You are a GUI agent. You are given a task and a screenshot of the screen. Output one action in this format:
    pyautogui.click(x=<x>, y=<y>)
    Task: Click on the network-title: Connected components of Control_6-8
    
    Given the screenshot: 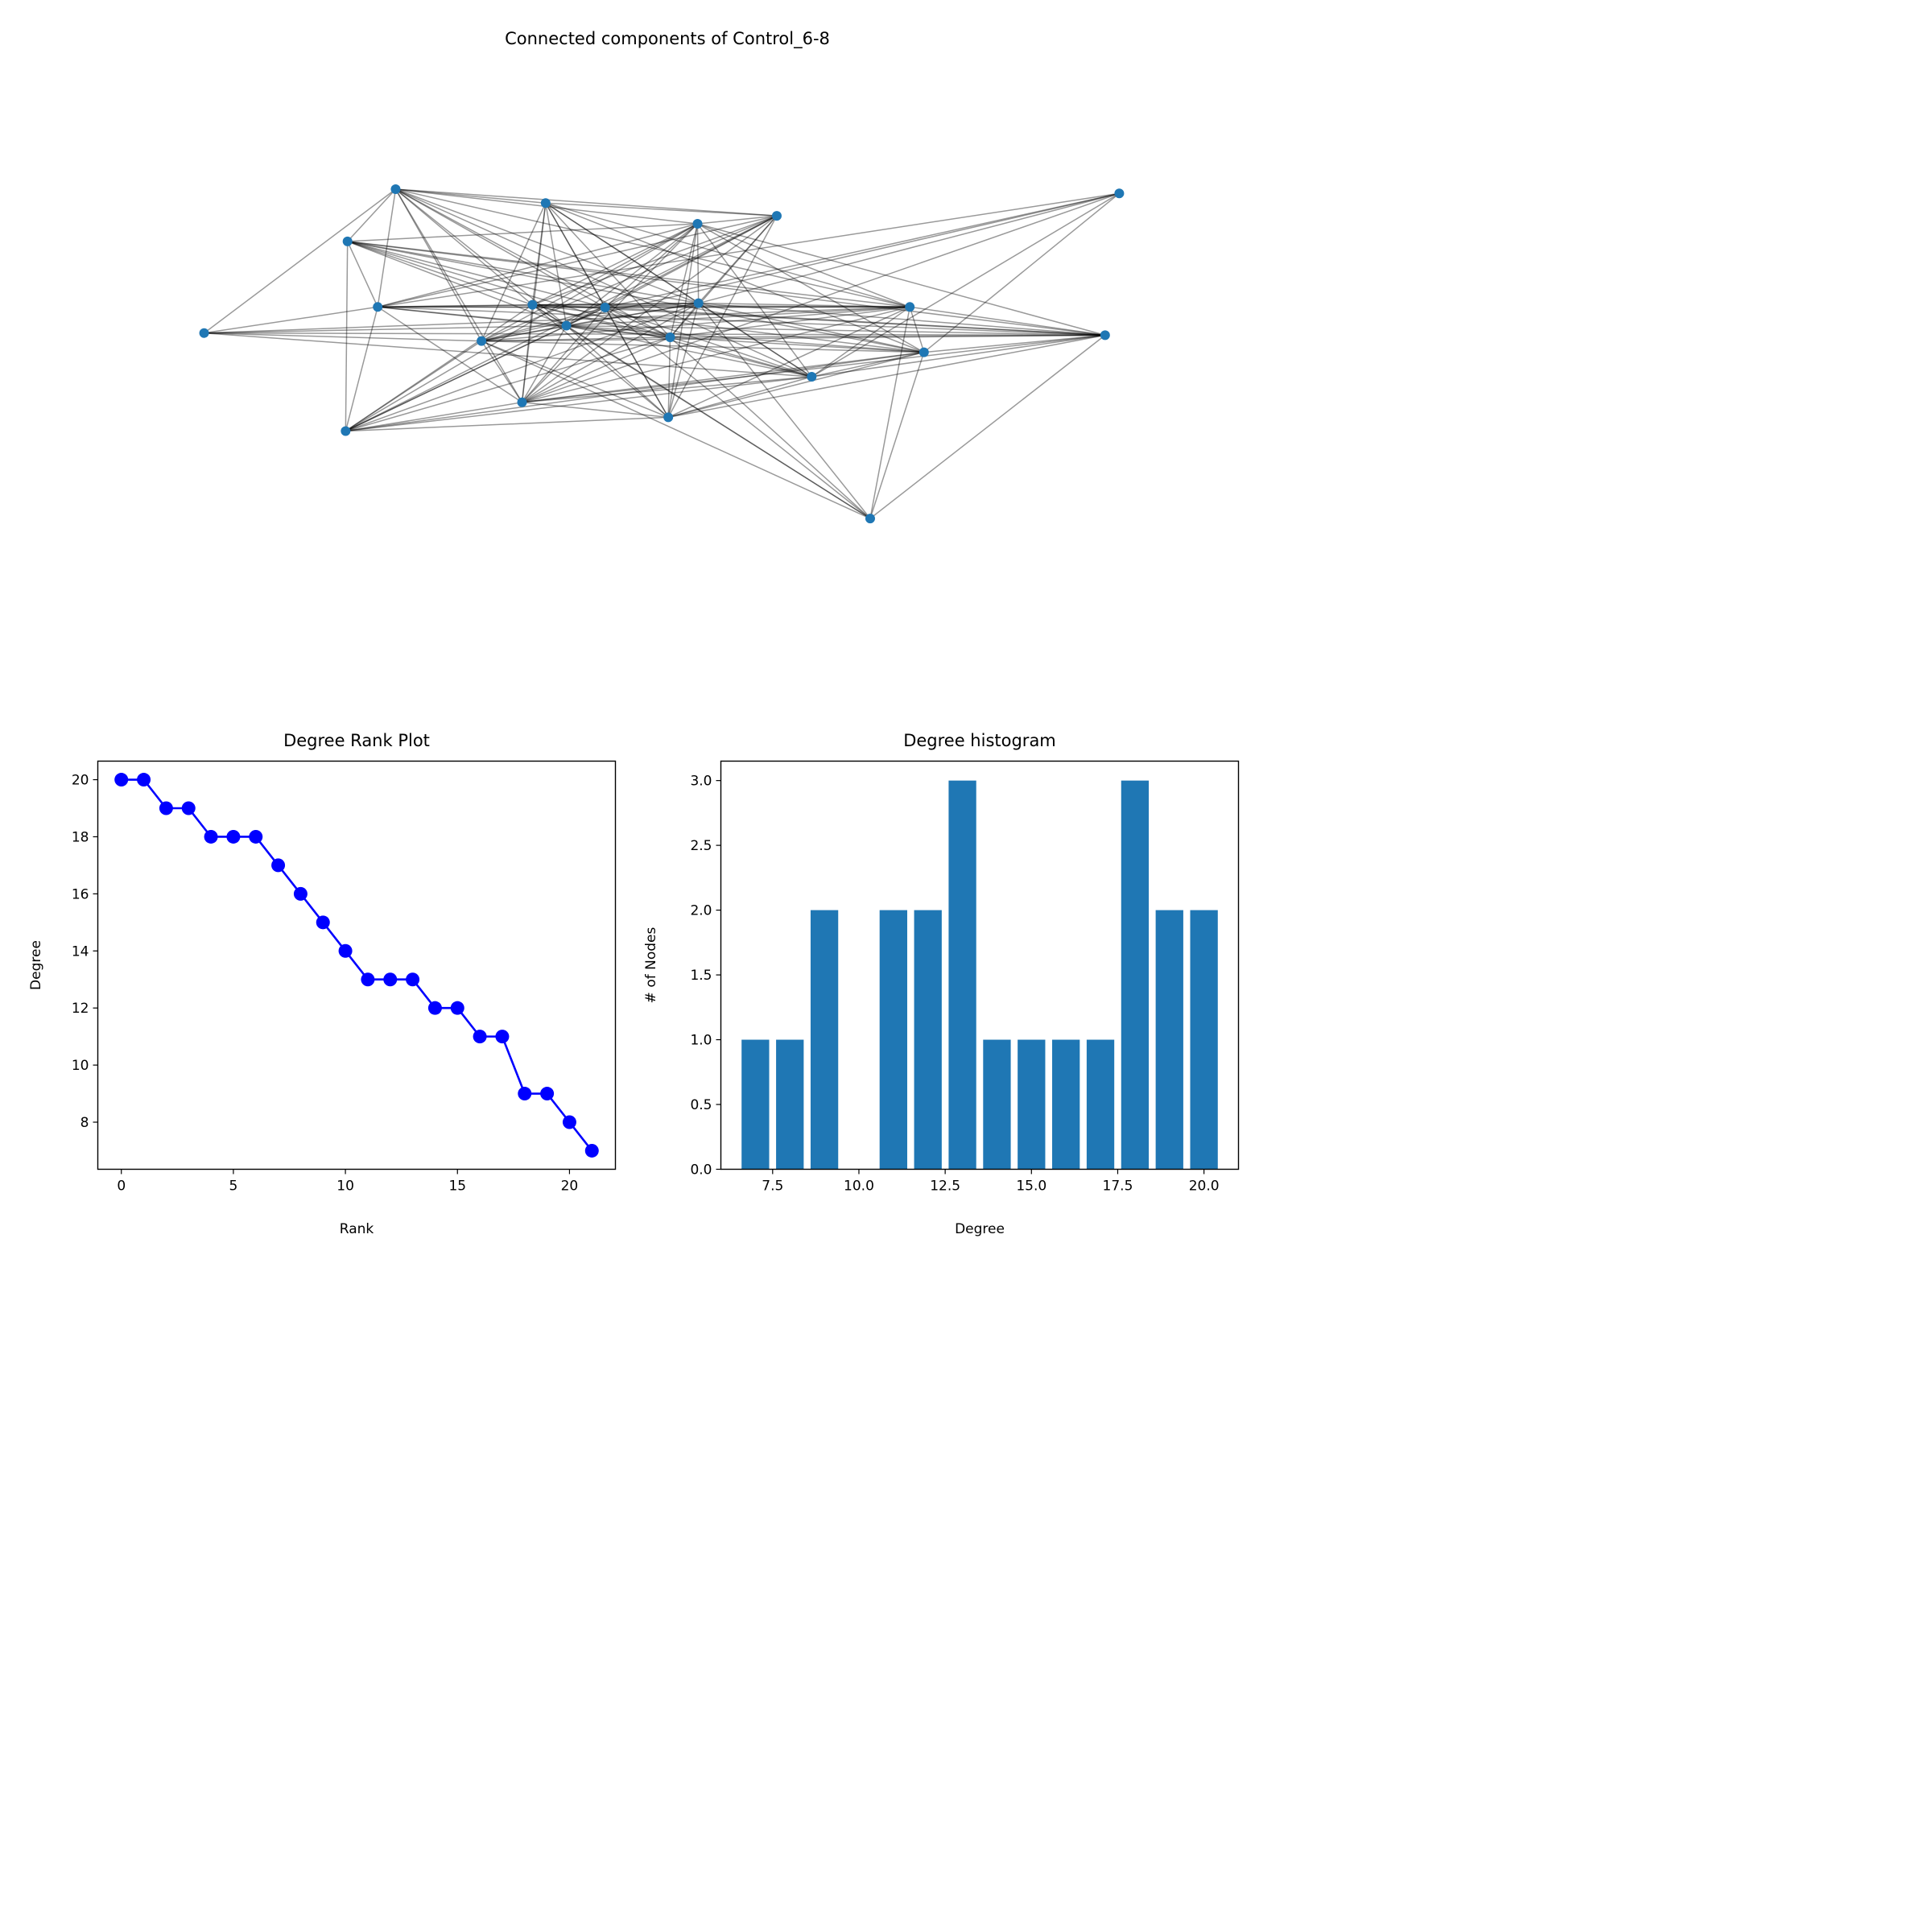 What is the action you would take?
    pyautogui.click(x=667, y=39)
    